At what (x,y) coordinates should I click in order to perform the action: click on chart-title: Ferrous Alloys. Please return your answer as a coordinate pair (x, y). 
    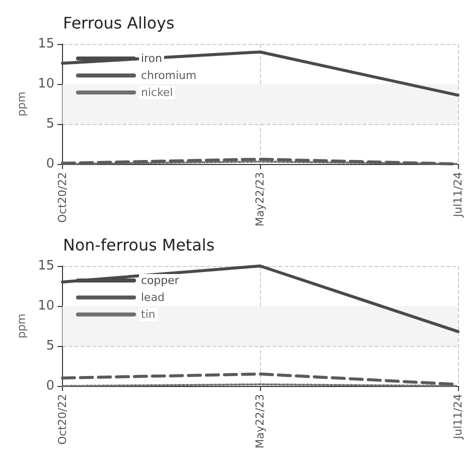
    Looking at the image, I should click on (118, 23).